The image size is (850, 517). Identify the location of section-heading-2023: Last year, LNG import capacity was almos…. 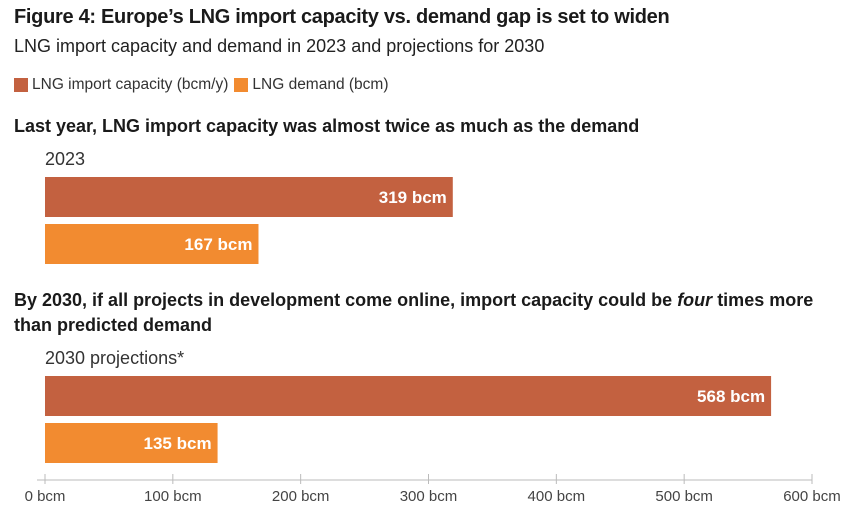
(429, 126).